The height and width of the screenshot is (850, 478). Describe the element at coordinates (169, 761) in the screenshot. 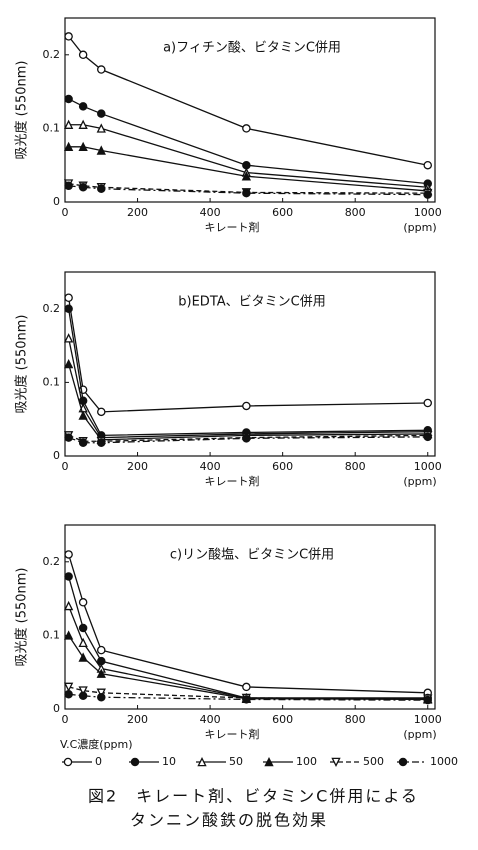

I see `legend-label: 10` at that location.